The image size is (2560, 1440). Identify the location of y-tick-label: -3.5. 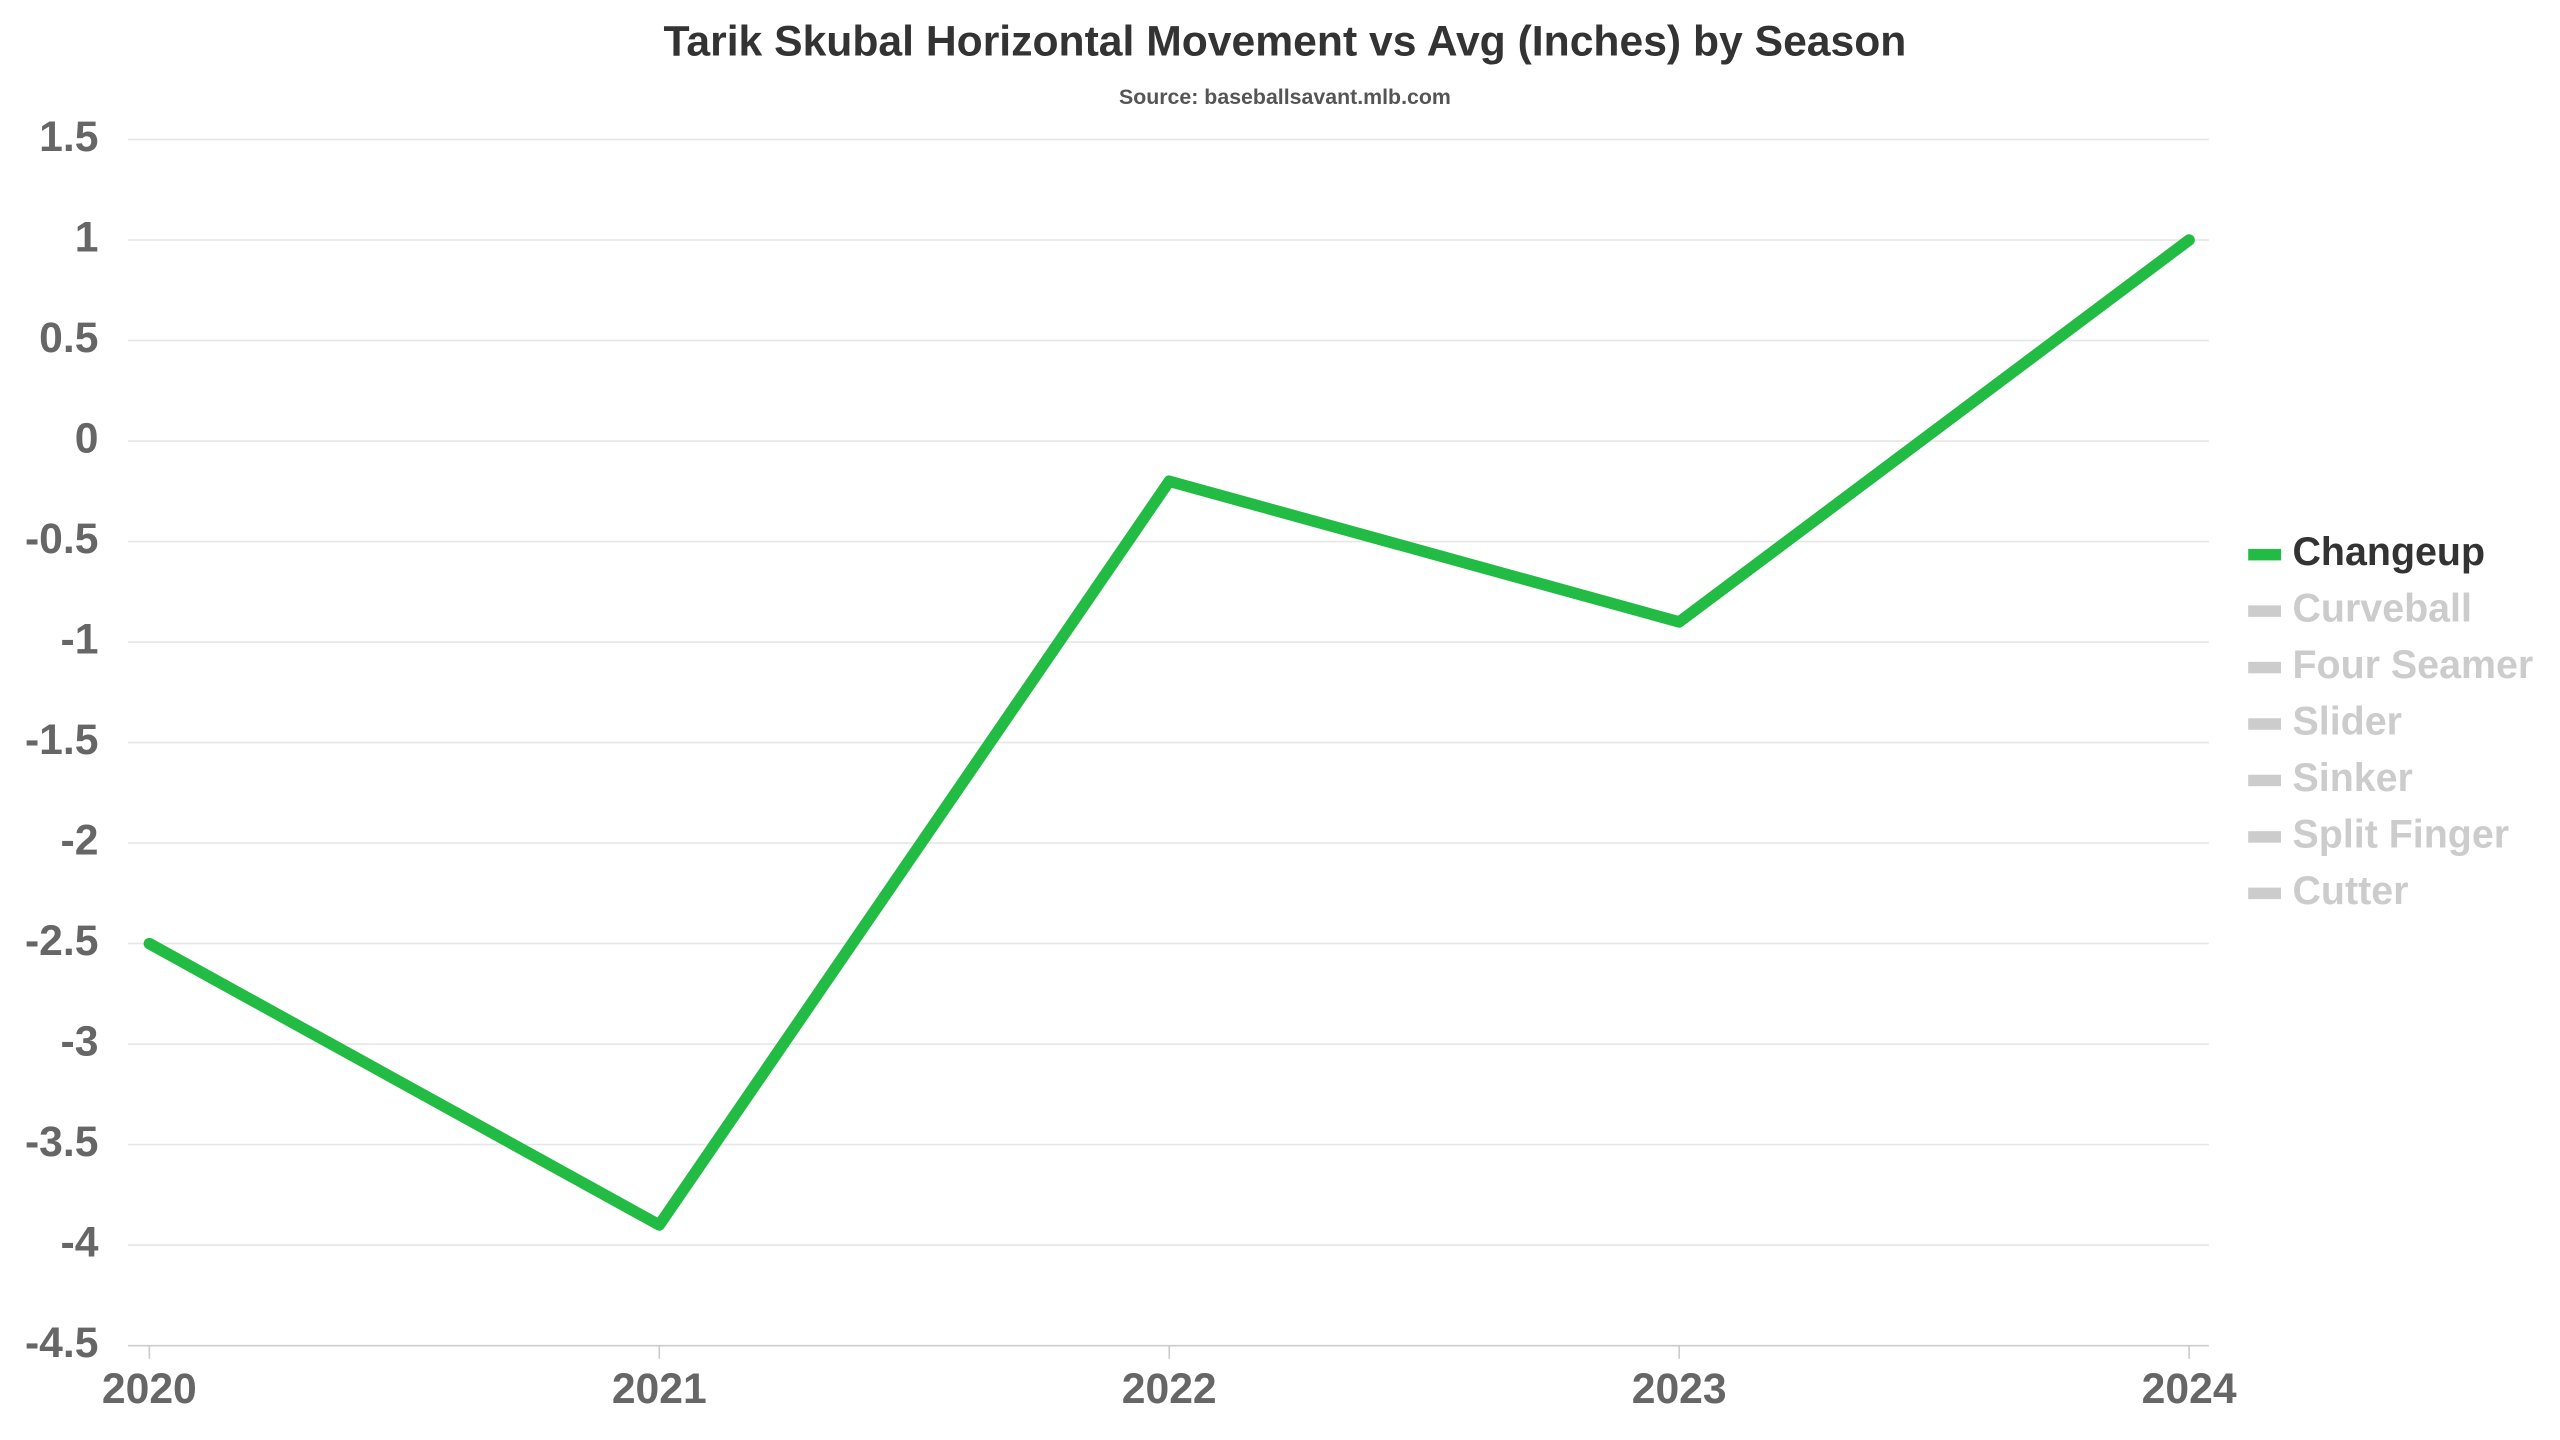
(62, 1142).